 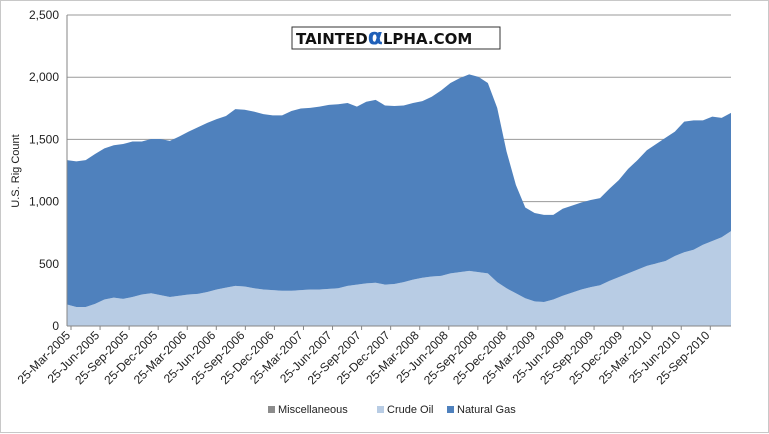 I want to click on legend-label: Miscellaneous, so click(x=313, y=410).